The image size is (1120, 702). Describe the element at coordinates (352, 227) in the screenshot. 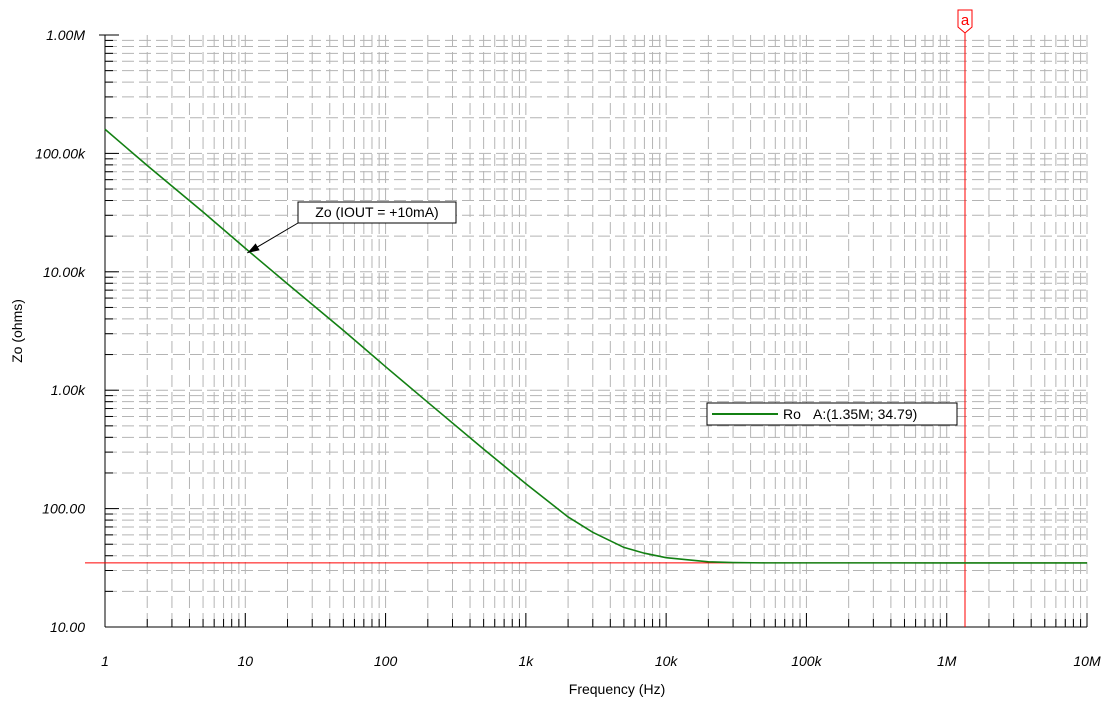

I see `annotation: Zo (IOUT = +10mA)` at that location.